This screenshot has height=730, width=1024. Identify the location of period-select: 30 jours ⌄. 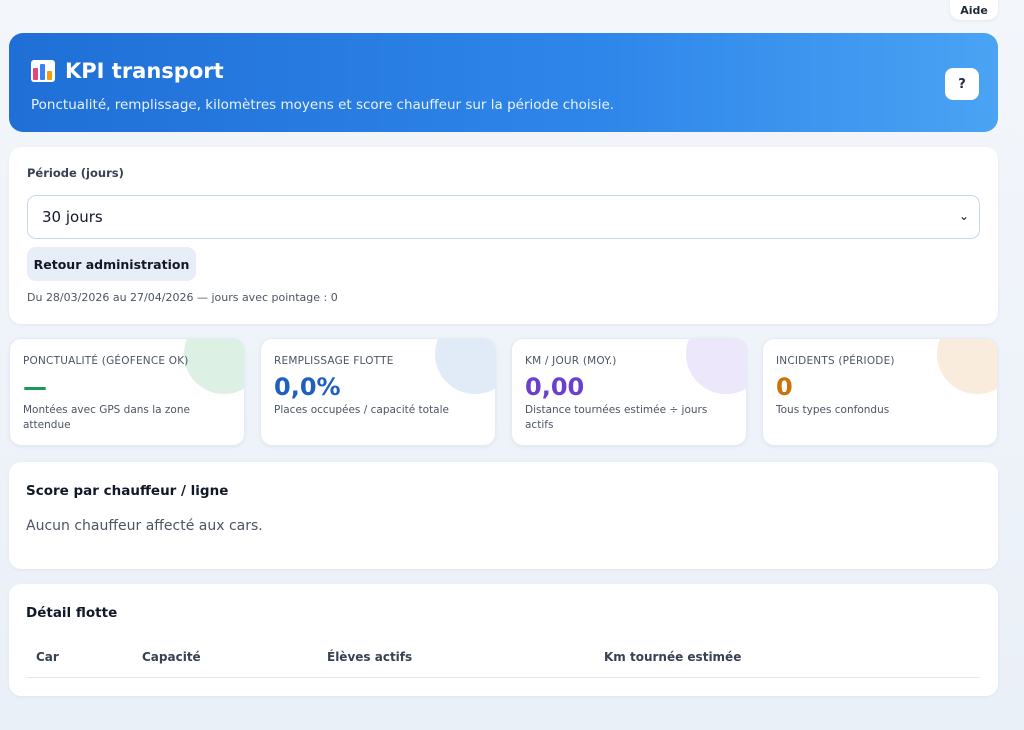
(503, 217).